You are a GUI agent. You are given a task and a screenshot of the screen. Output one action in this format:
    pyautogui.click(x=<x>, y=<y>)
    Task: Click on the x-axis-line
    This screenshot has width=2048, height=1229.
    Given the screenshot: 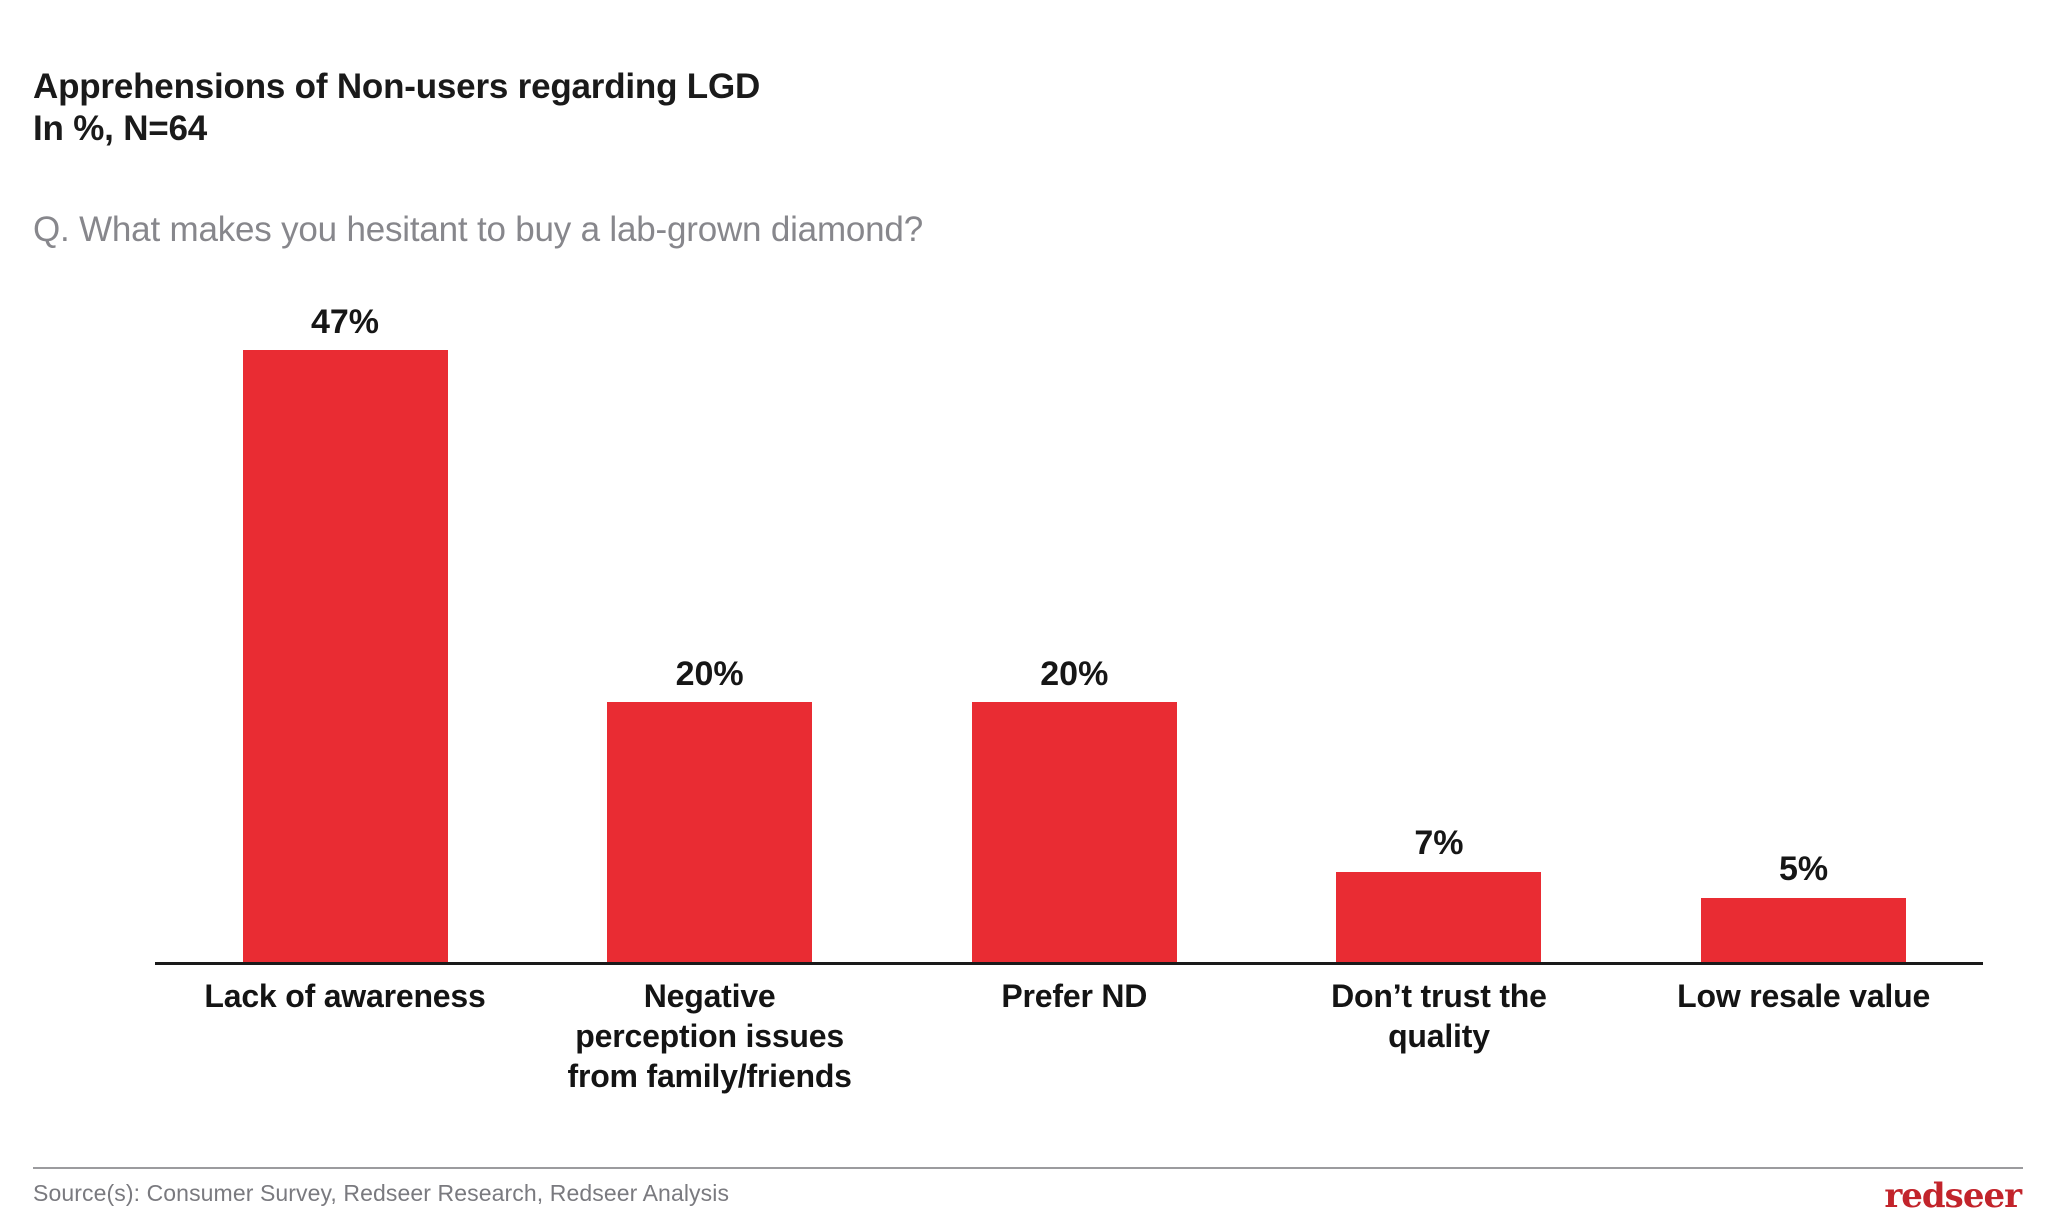 What is the action you would take?
    pyautogui.click(x=1069, y=963)
    